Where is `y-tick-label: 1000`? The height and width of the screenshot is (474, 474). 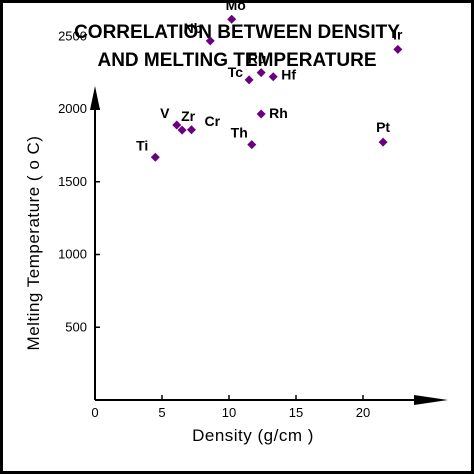
y-tick-label: 1000 is located at coordinates (72, 254).